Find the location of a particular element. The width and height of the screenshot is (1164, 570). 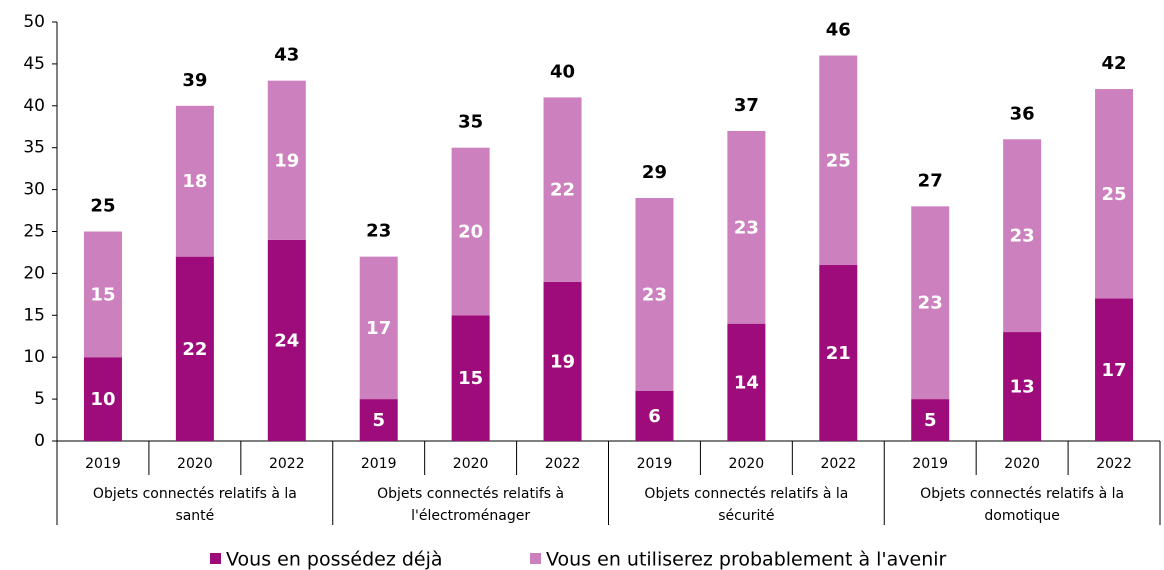

legend-label: Vous en possédez déjà is located at coordinates (334, 559).